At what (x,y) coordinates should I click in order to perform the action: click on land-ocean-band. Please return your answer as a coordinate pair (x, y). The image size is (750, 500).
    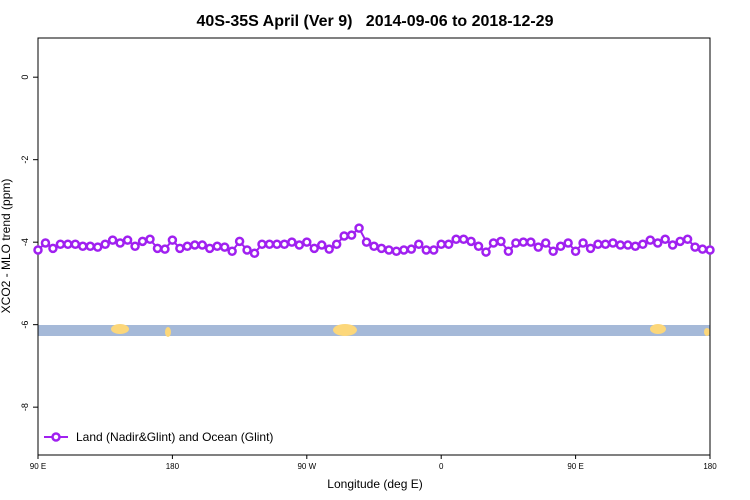
    Looking at the image, I should click on (374, 330).